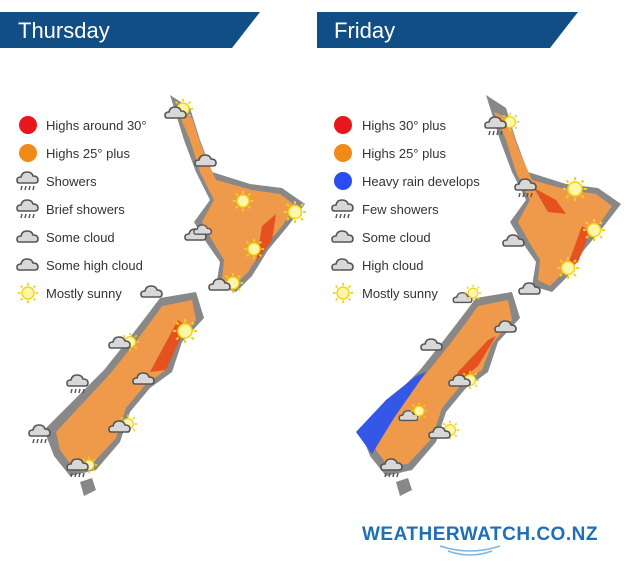  I want to click on legend-label: High cloud, so click(392, 265).